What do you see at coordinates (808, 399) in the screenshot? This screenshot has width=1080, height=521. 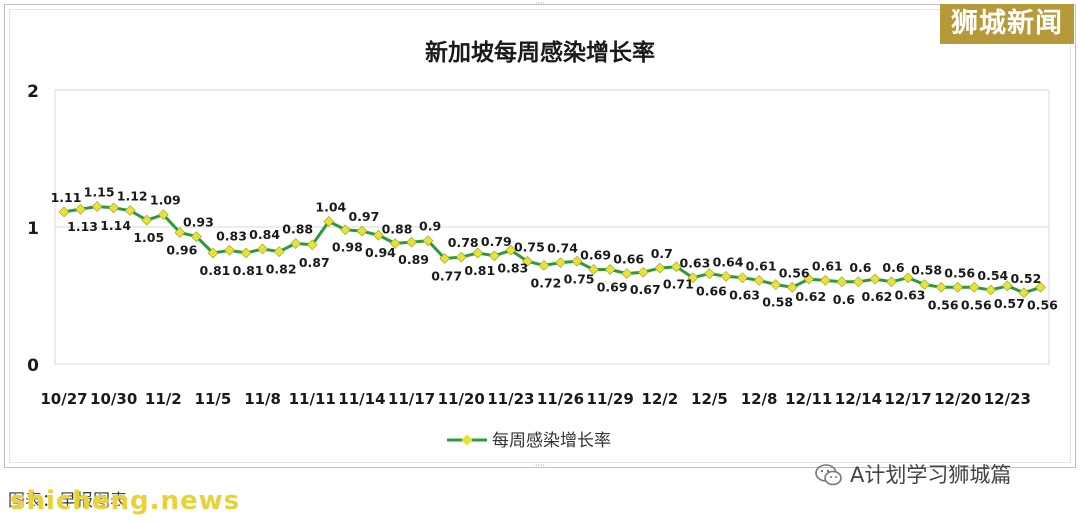 I see `x-tick-label: 12/11` at bounding box center [808, 399].